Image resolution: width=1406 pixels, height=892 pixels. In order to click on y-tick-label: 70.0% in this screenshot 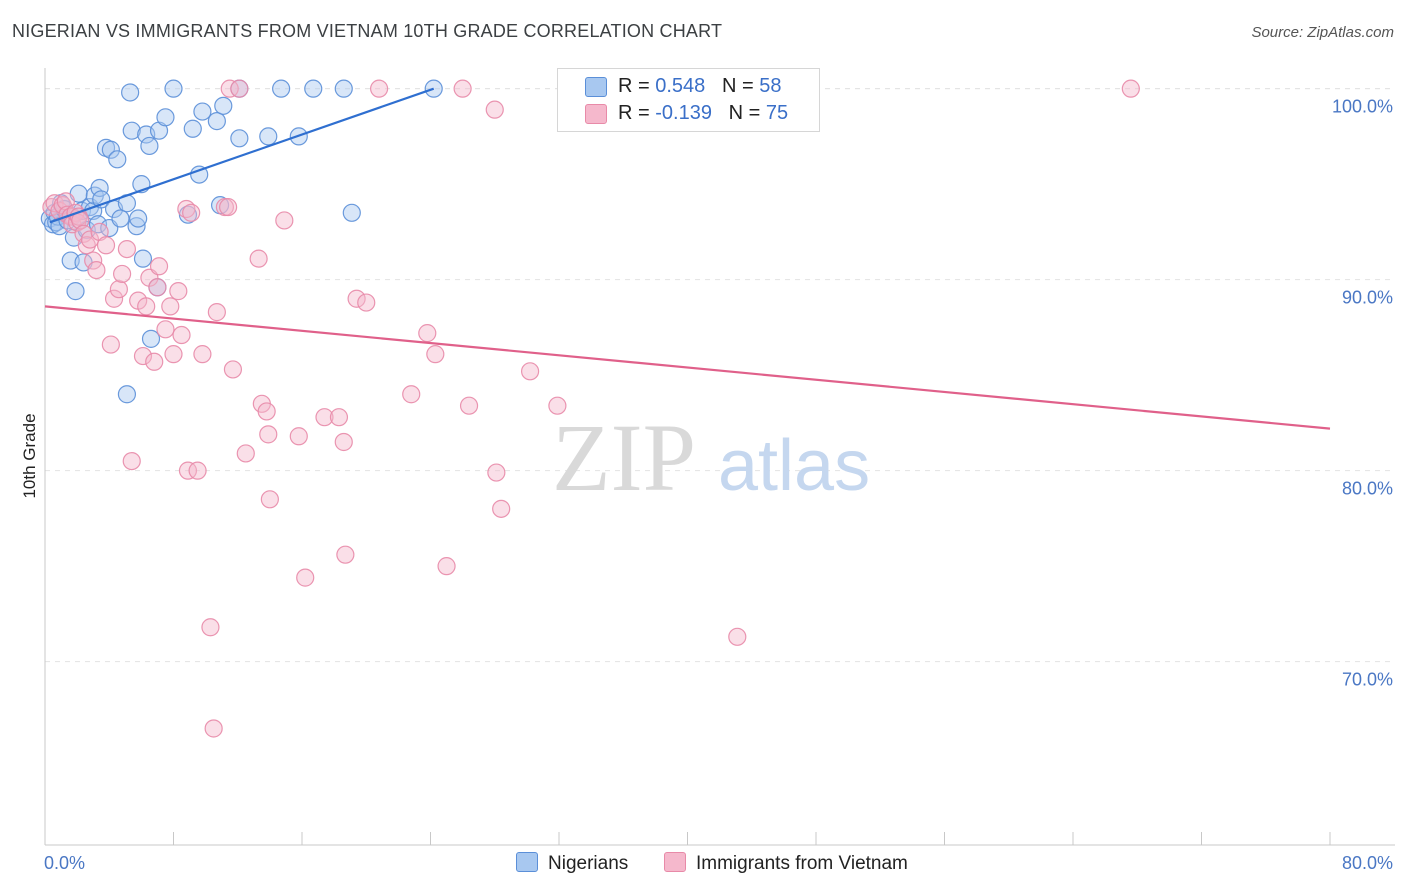, I will do `click(1367, 680)`.